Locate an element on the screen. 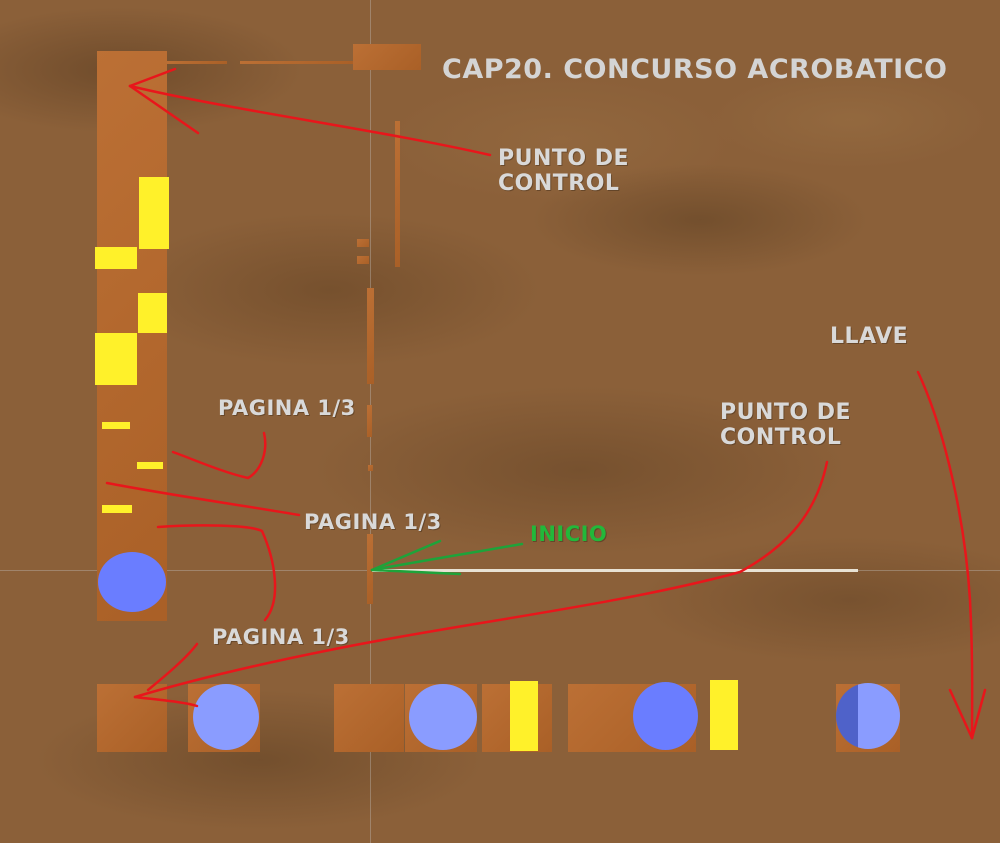  start-label: INICIO is located at coordinates (569, 534).